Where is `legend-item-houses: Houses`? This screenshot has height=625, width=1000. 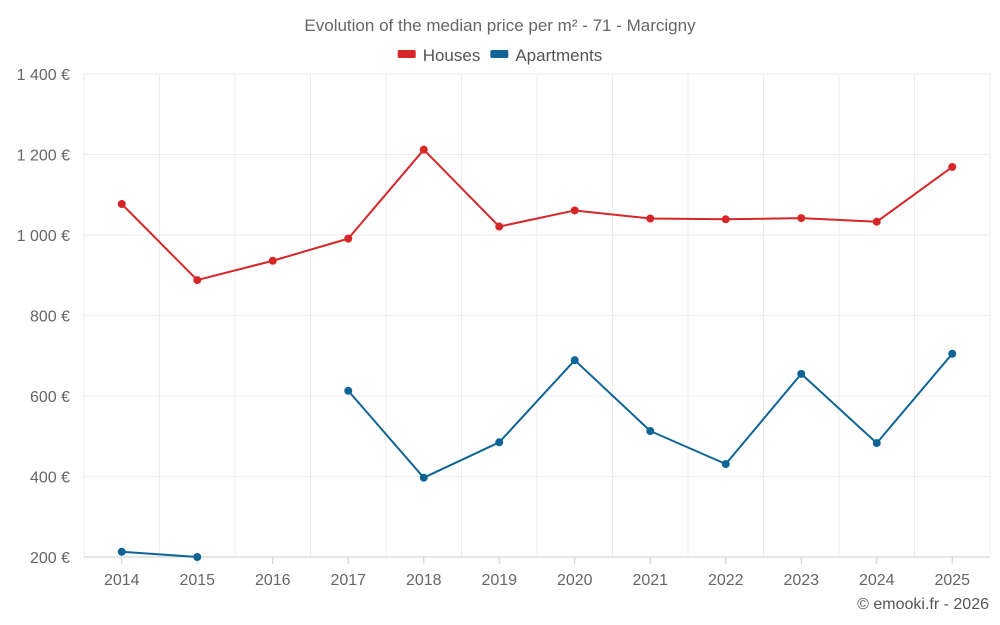 legend-item-houses: Houses is located at coordinates (439, 55).